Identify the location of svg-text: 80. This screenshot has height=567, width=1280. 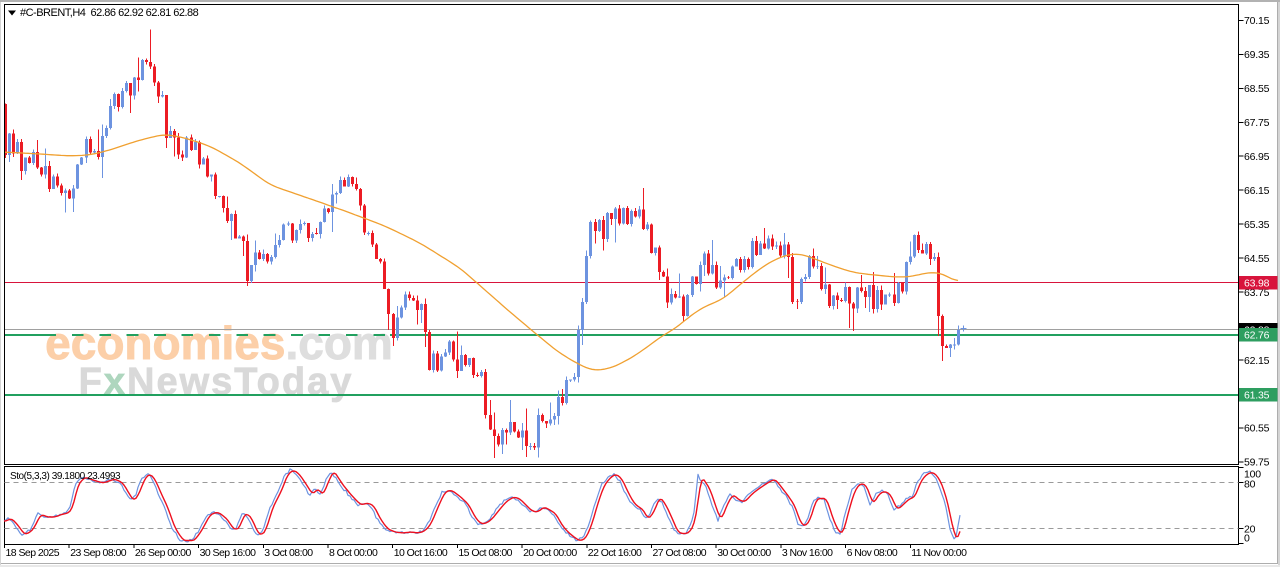
(1250, 484).